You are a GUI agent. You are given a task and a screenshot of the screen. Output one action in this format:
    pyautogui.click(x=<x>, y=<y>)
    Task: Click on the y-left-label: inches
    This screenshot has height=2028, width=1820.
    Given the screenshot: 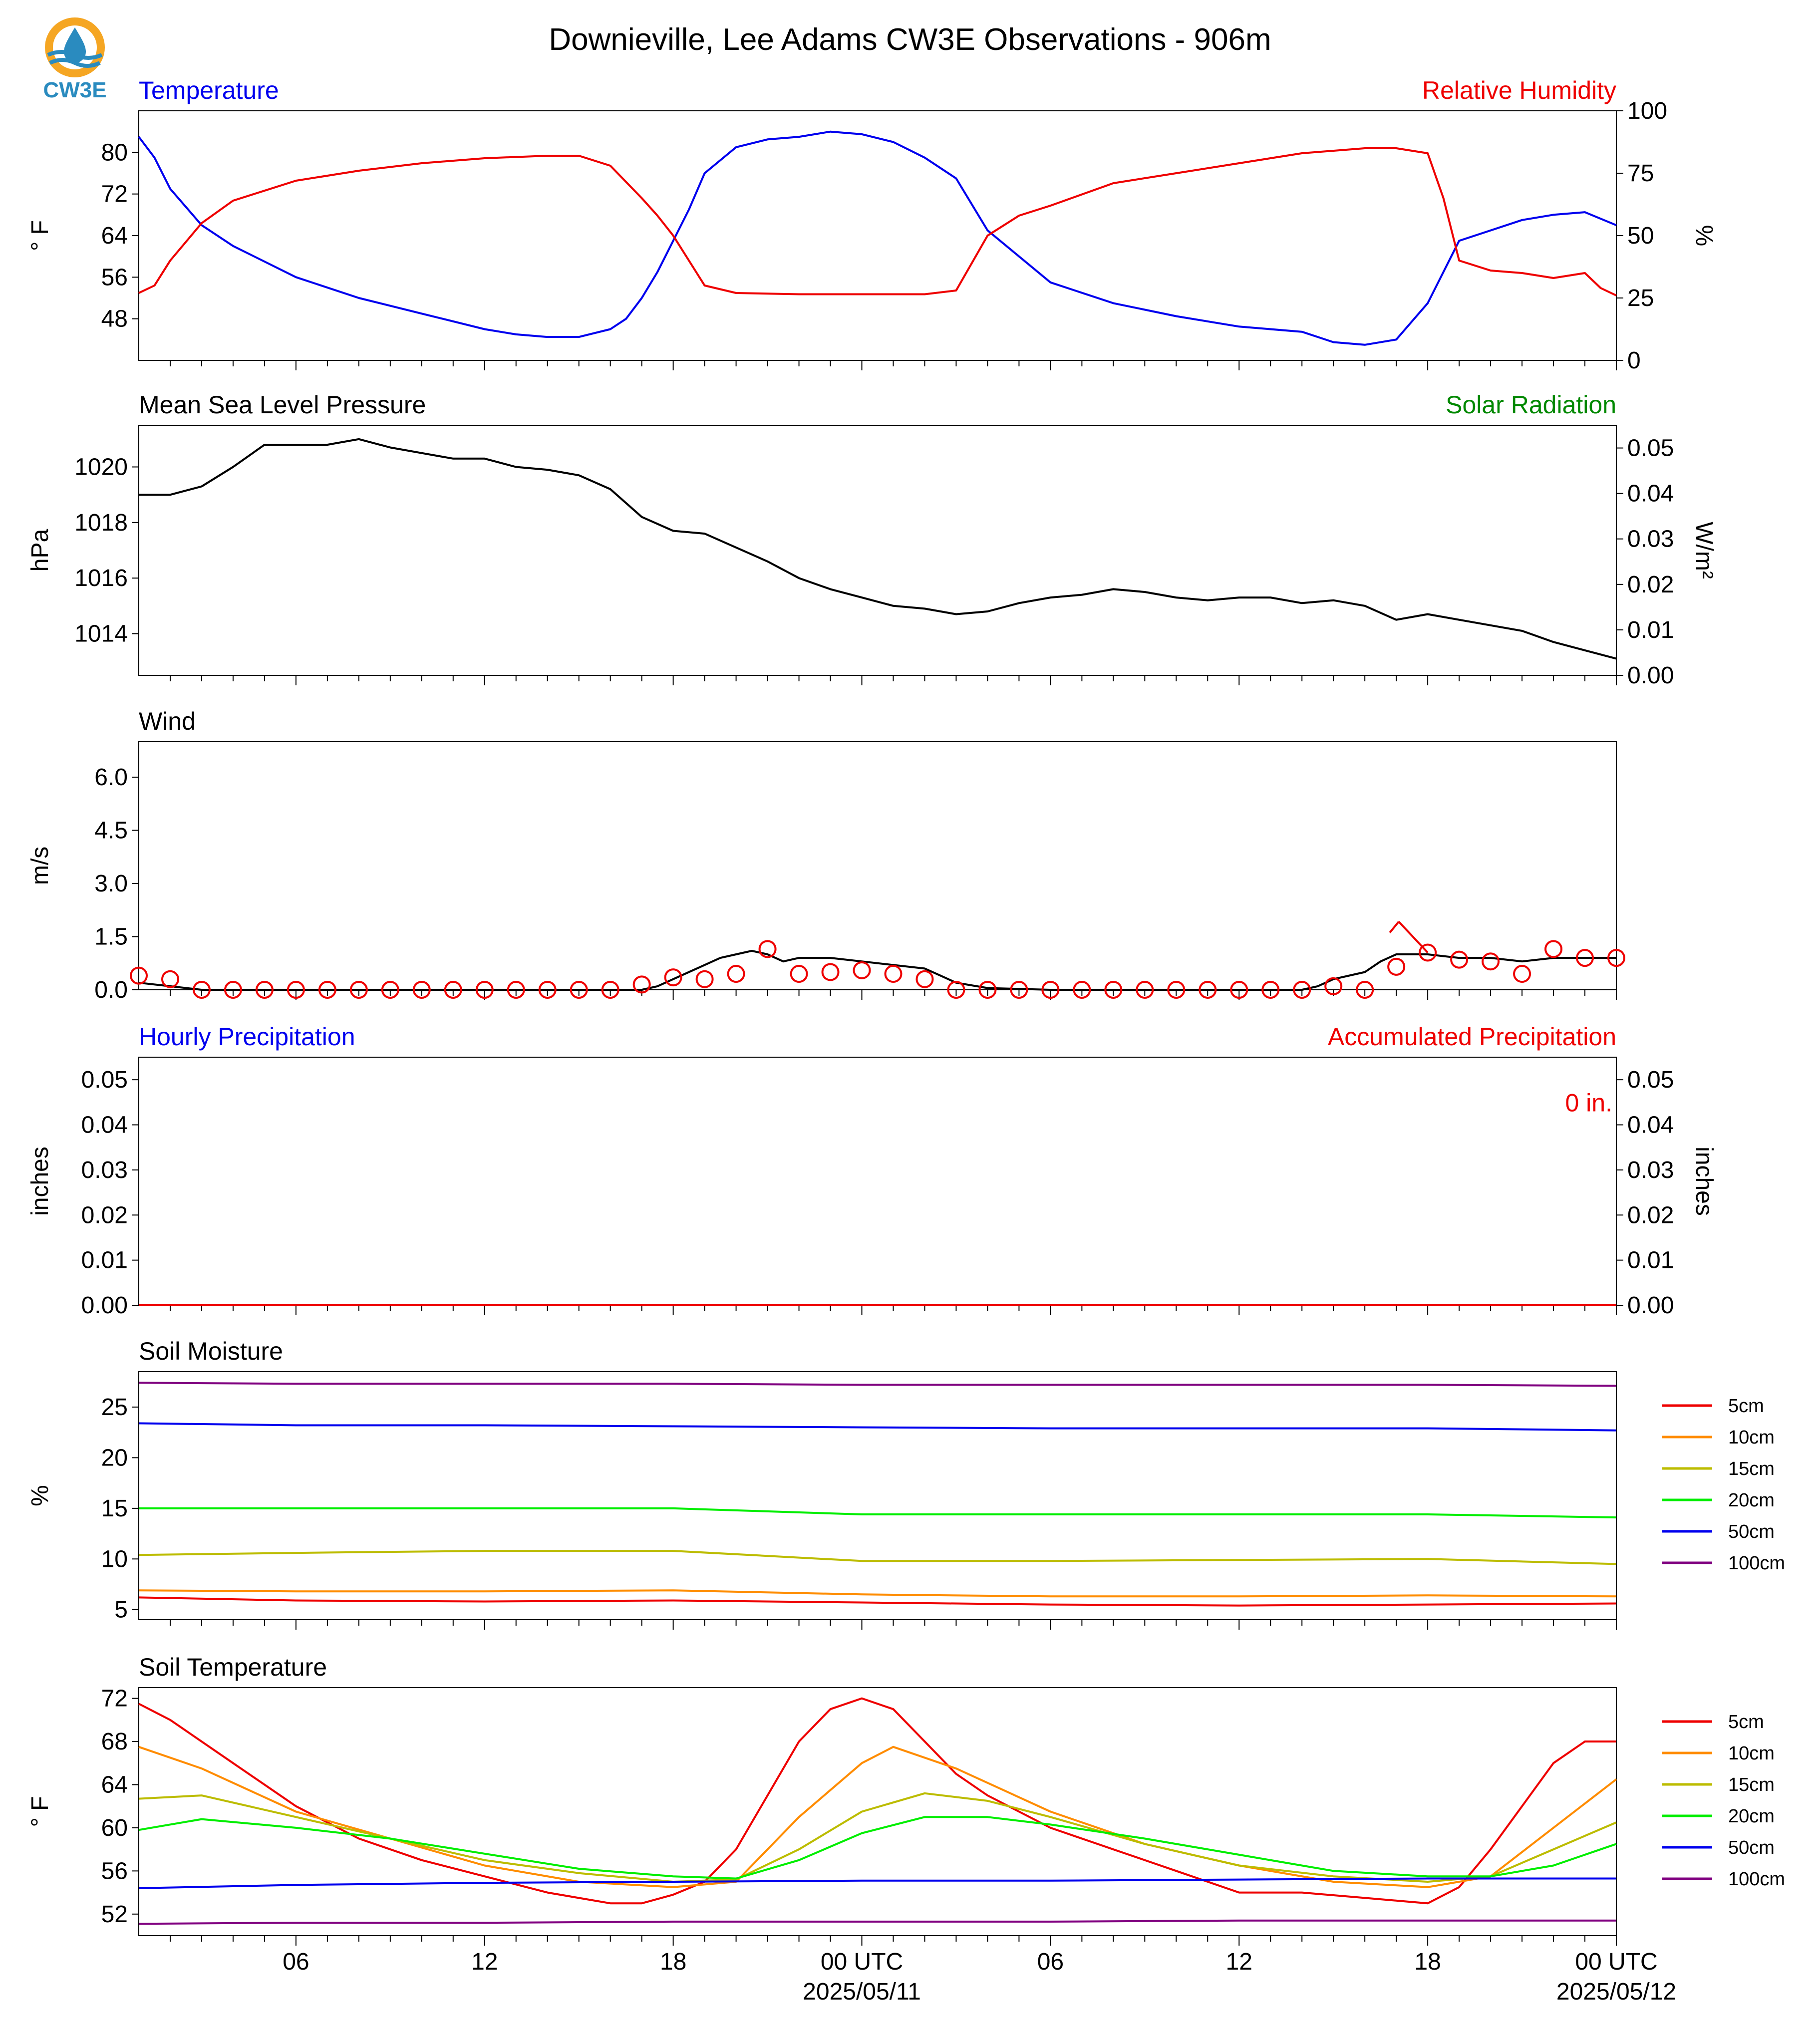 What is the action you would take?
    pyautogui.click(x=40, y=1181)
    